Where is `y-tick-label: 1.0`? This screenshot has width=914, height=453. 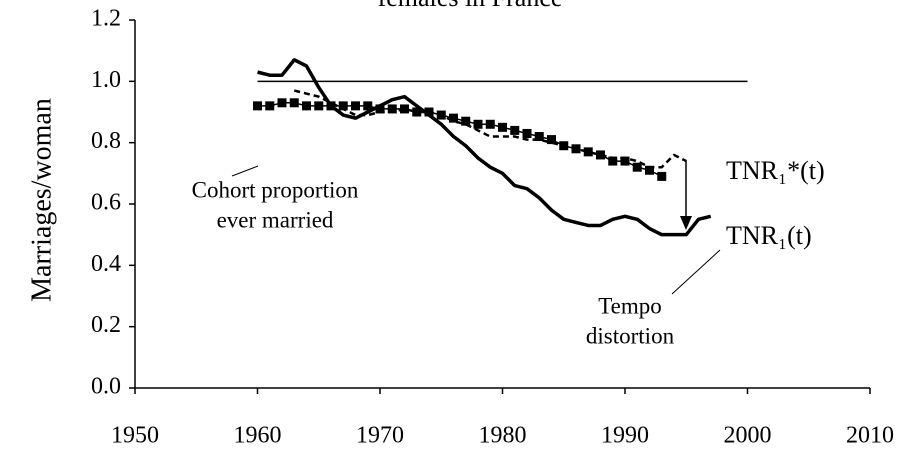
y-tick-label: 1.0 is located at coordinates (106, 80).